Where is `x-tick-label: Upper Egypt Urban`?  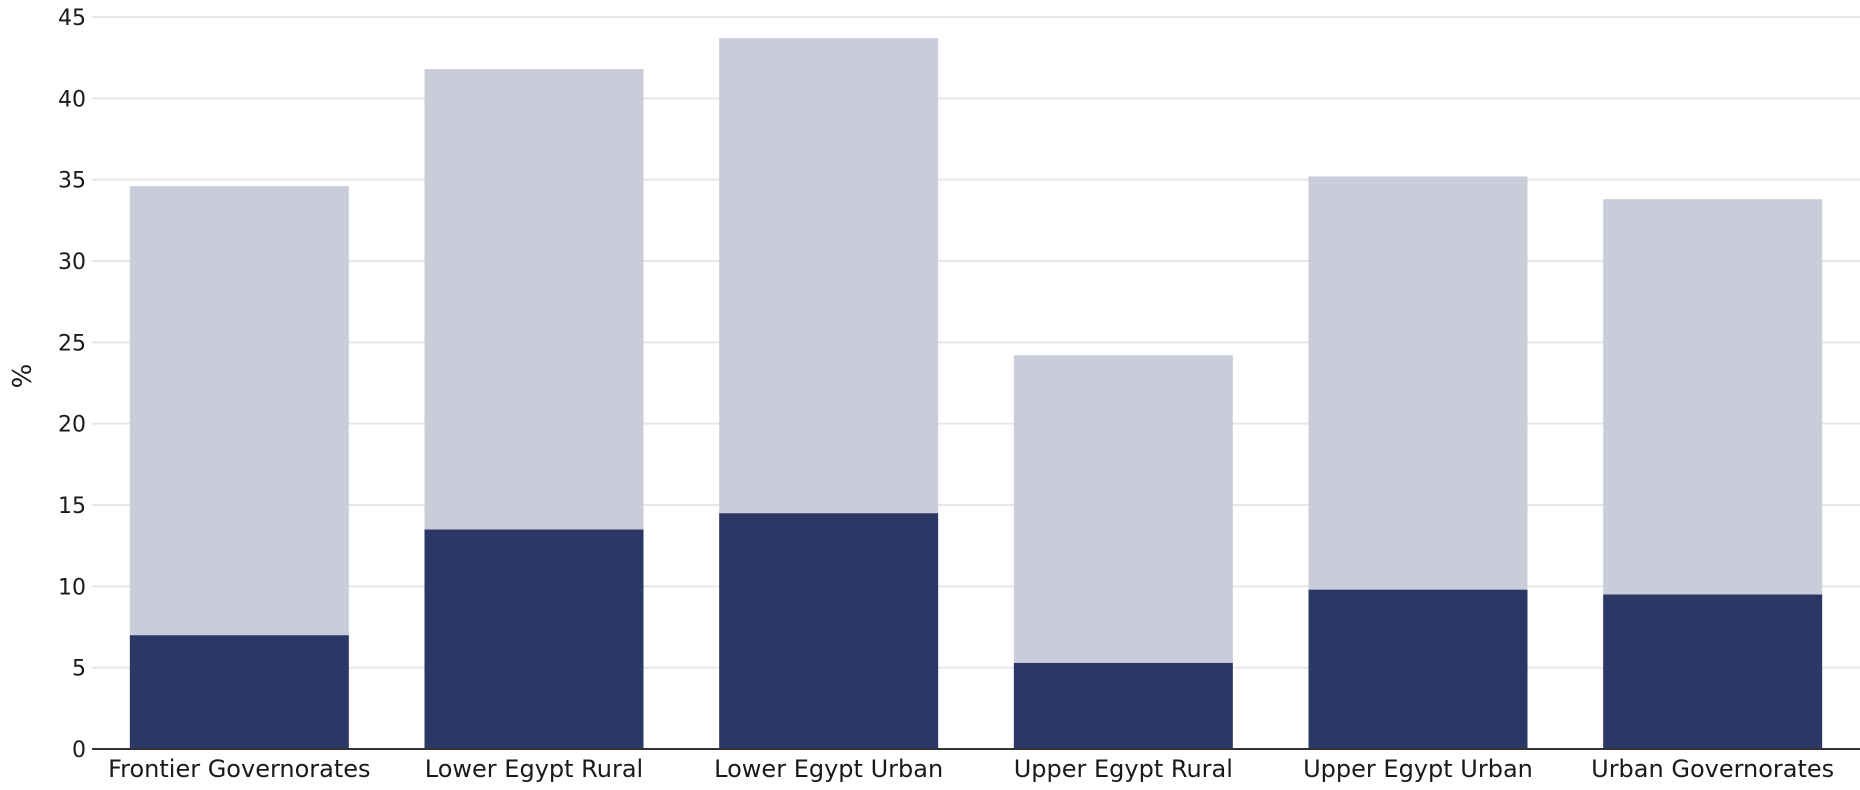
x-tick-label: Upper Egypt Urban is located at coordinates (1418, 769).